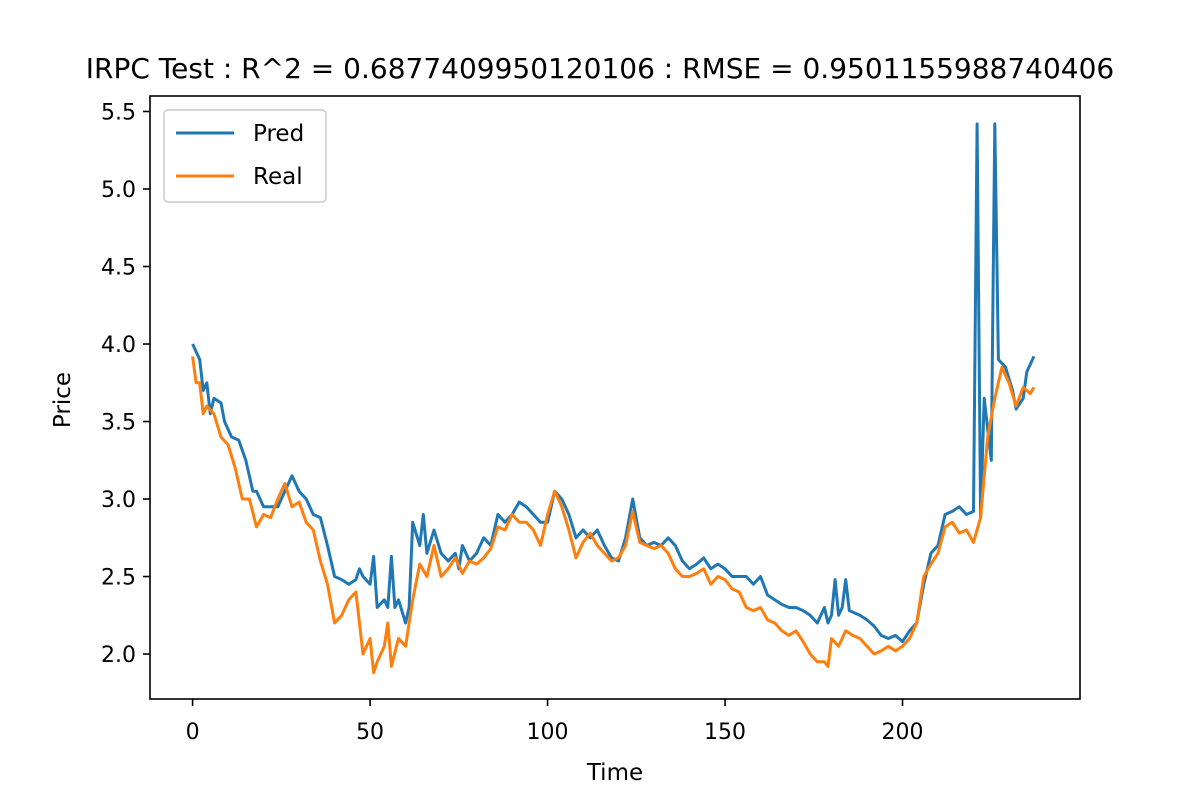 The width and height of the screenshot is (1200, 800). Describe the element at coordinates (548, 732) in the screenshot. I see `x-tick-label: 100` at that location.